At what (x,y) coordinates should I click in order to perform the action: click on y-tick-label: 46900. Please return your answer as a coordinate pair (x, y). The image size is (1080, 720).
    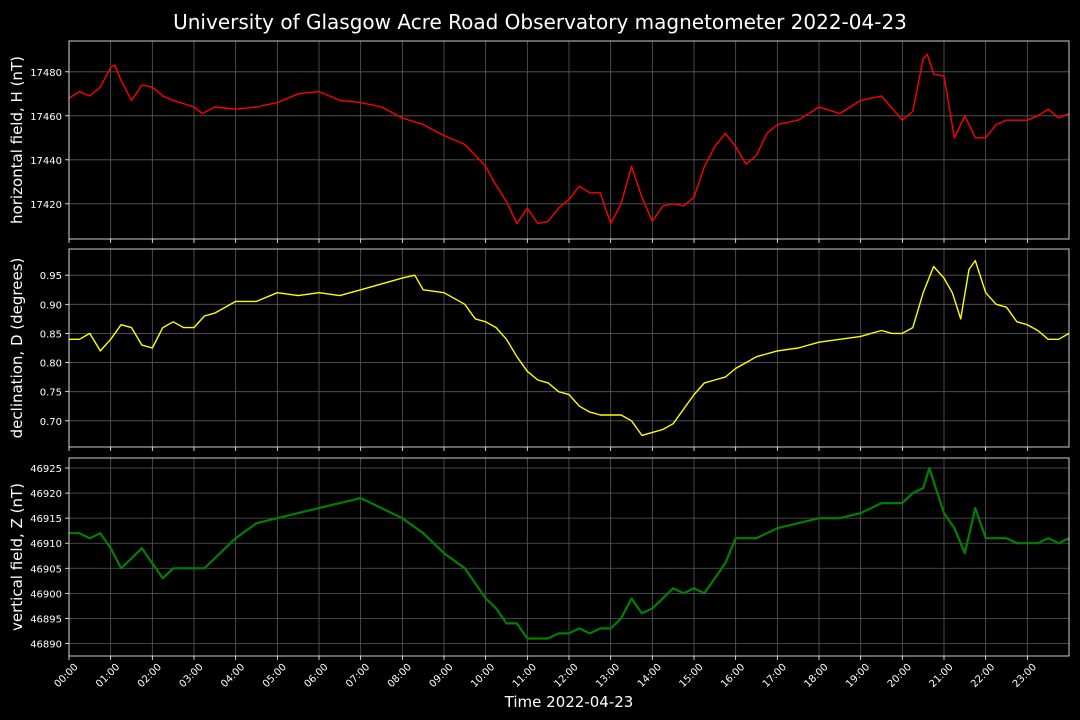
    Looking at the image, I should click on (46, 594).